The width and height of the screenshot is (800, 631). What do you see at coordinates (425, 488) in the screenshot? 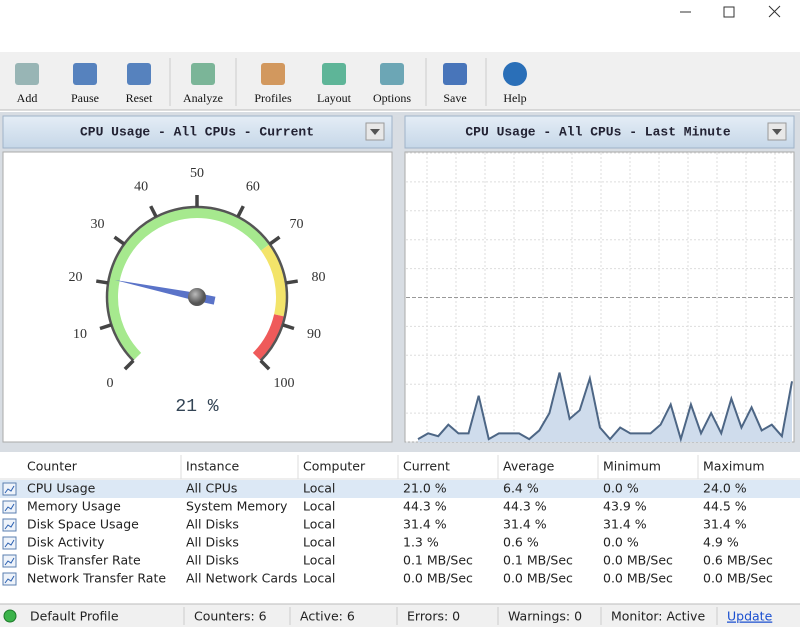
I see `table-cell: 21.0 %` at bounding box center [425, 488].